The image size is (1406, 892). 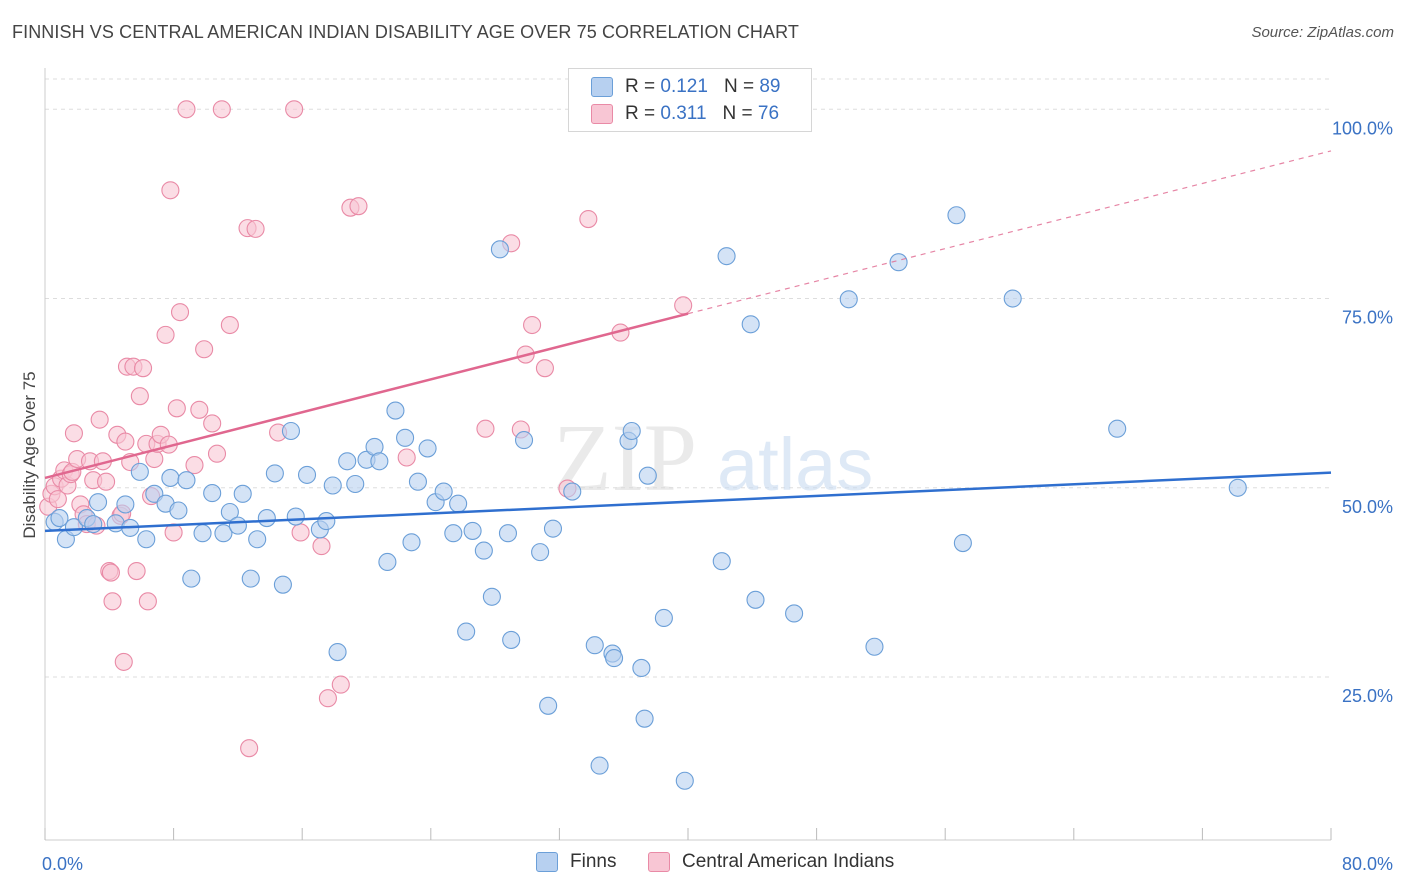 I want to click on x-tick-label-min: 0.0%, so click(x=62, y=864).